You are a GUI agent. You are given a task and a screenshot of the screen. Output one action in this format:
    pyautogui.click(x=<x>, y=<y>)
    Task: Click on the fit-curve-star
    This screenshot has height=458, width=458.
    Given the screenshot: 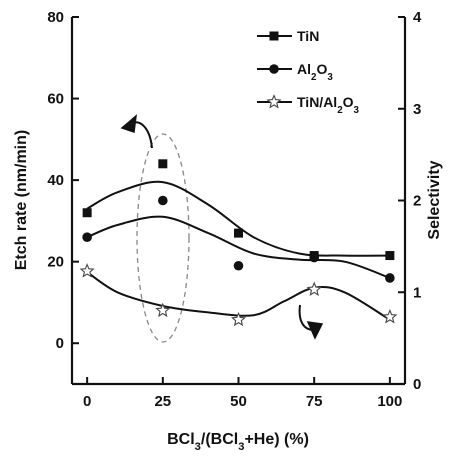 What is the action you would take?
    pyautogui.click(x=238, y=296)
    